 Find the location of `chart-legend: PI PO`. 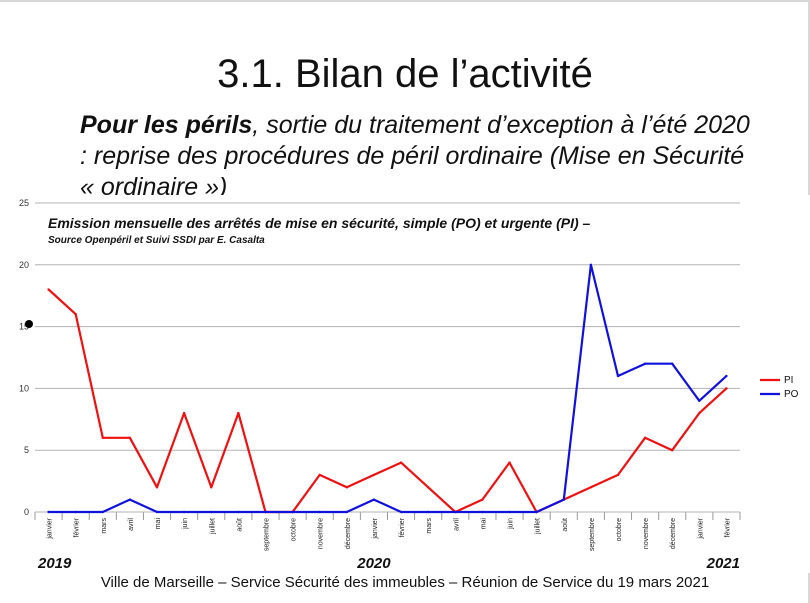

chart-legend: PI PO is located at coordinates (779, 387).